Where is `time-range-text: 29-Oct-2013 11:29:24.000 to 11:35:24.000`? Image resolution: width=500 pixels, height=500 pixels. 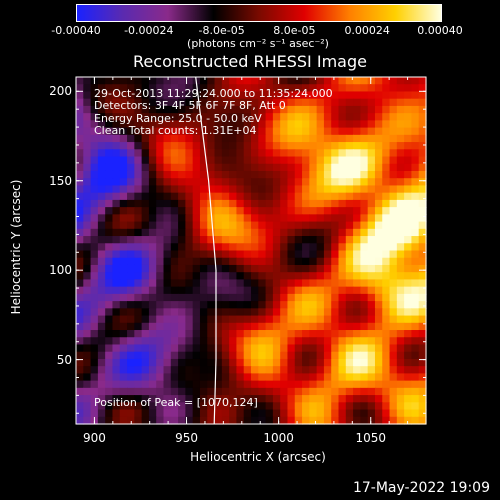 time-range-text: 29-Oct-2013 11:29:24.000 to 11:35:24.000 is located at coordinates (213, 93).